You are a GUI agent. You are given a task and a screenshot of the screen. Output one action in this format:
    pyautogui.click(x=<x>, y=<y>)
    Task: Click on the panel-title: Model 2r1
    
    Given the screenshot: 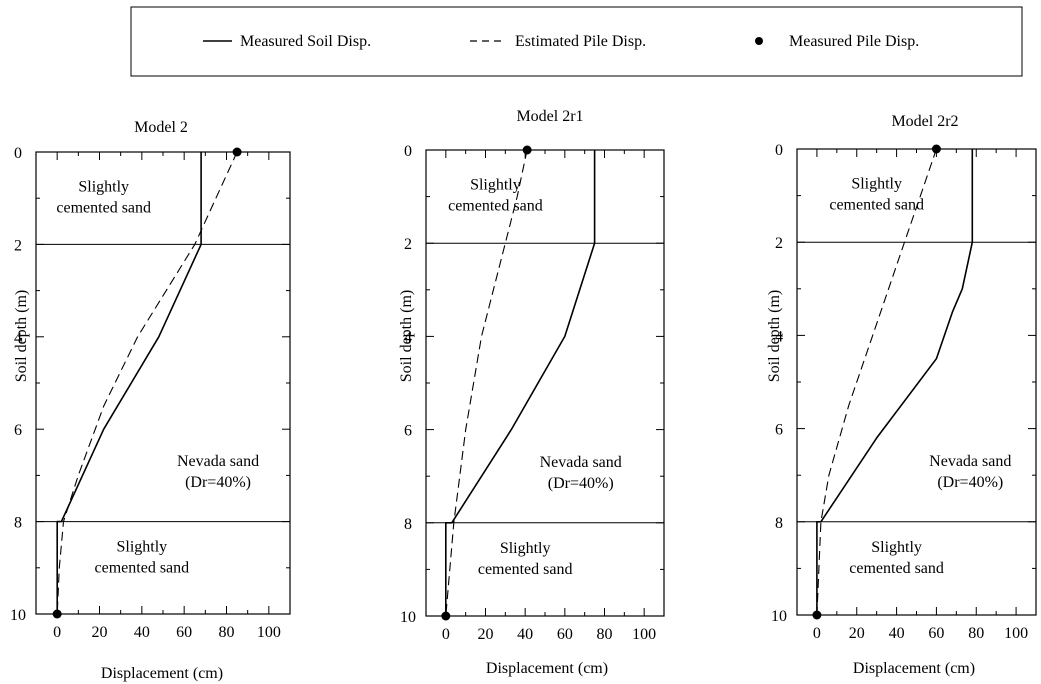 What is the action you would take?
    pyautogui.click(x=549, y=116)
    